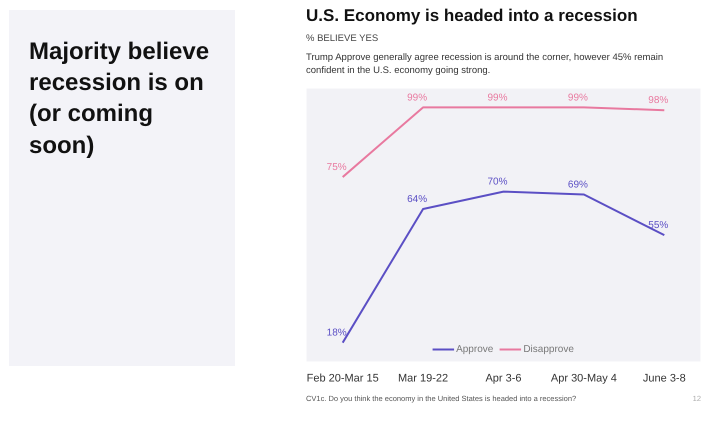 The width and height of the screenshot is (717, 421). I want to click on legend-label: Disapprove, so click(548, 349).